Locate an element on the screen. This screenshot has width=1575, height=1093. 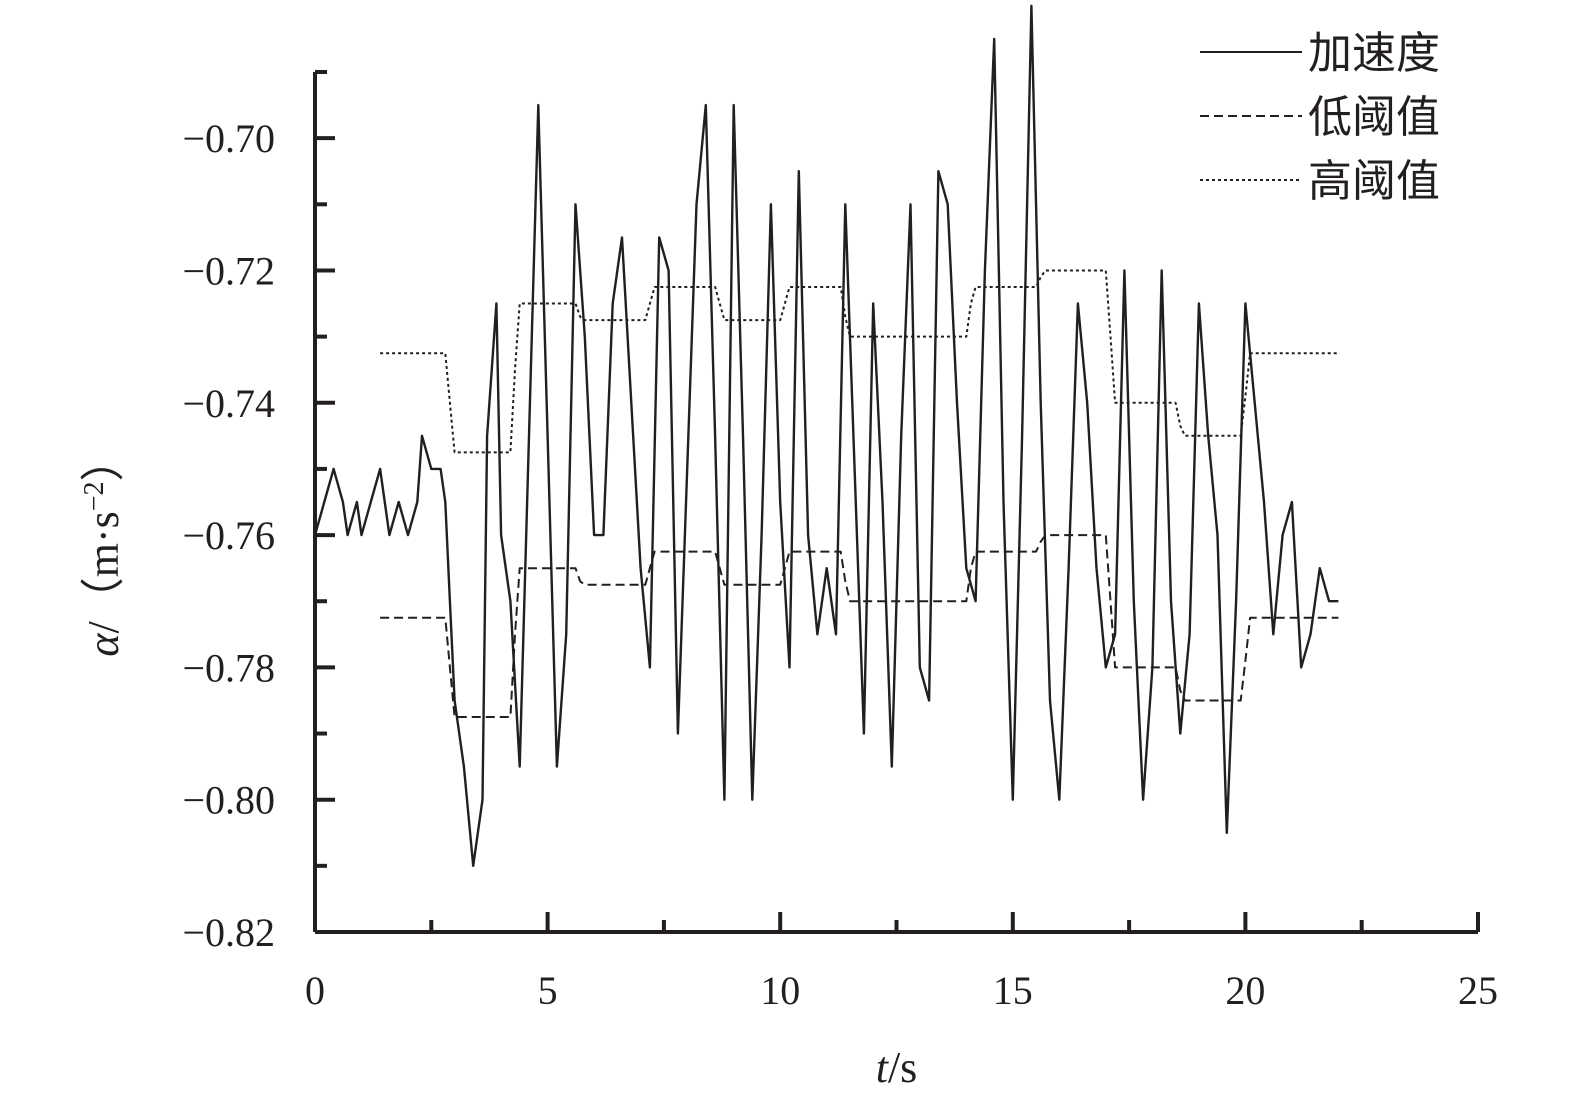
x-axis-label: t/s is located at coordinates (897, 1067).